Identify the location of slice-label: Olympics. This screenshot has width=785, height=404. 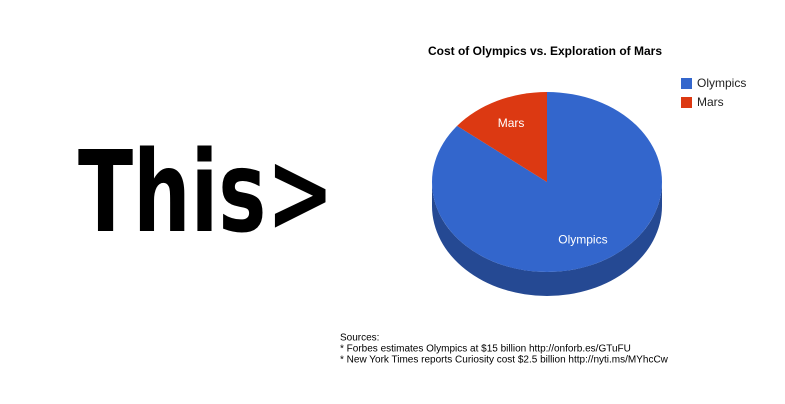
(582, 240).